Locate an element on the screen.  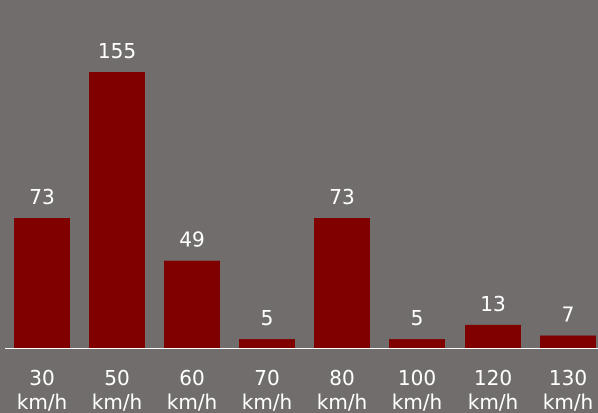
x-tick-label: 100 km/h is located at coordinates (417, 389).